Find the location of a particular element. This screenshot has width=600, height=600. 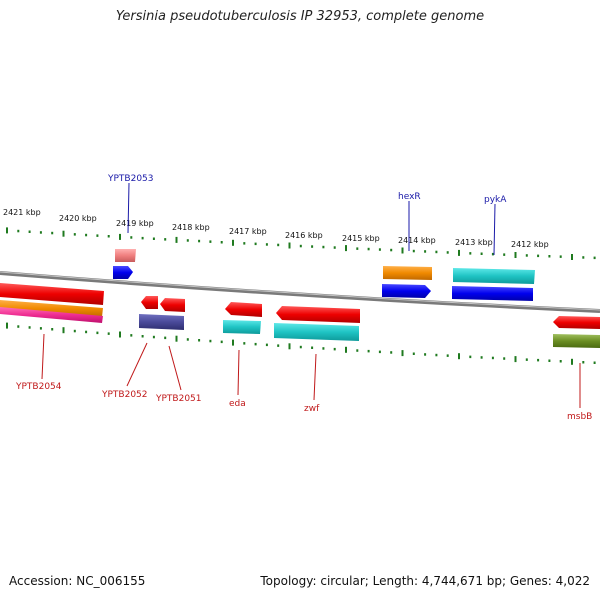

ruler-label: 2417 kbp is located at coordinates (248, 231).